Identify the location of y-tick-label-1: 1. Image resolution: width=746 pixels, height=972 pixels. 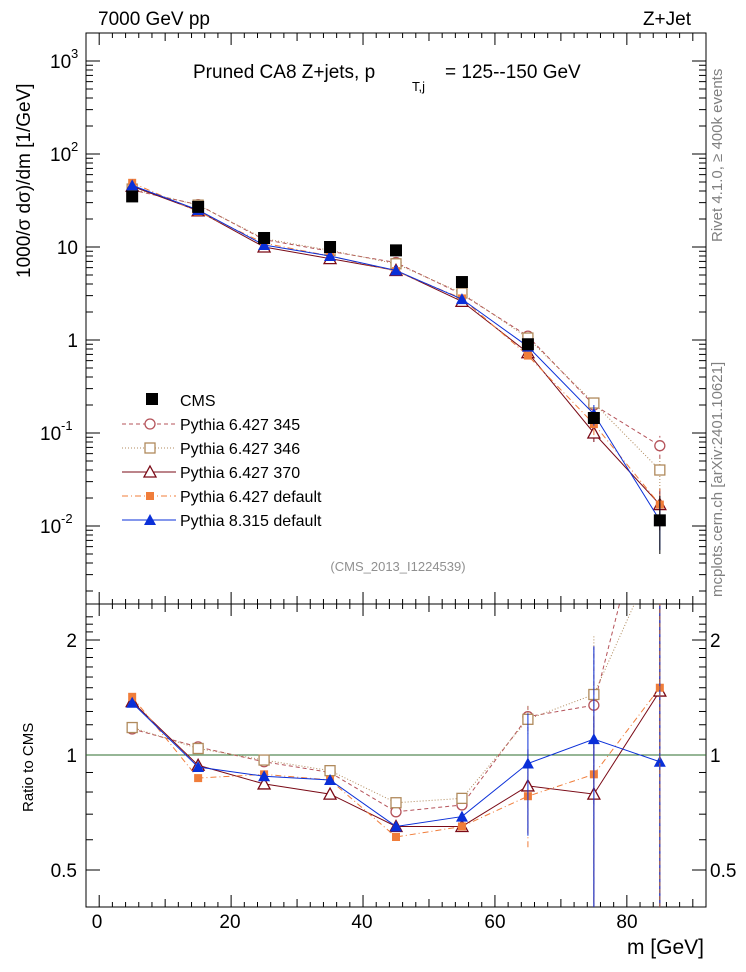
(72, 341).